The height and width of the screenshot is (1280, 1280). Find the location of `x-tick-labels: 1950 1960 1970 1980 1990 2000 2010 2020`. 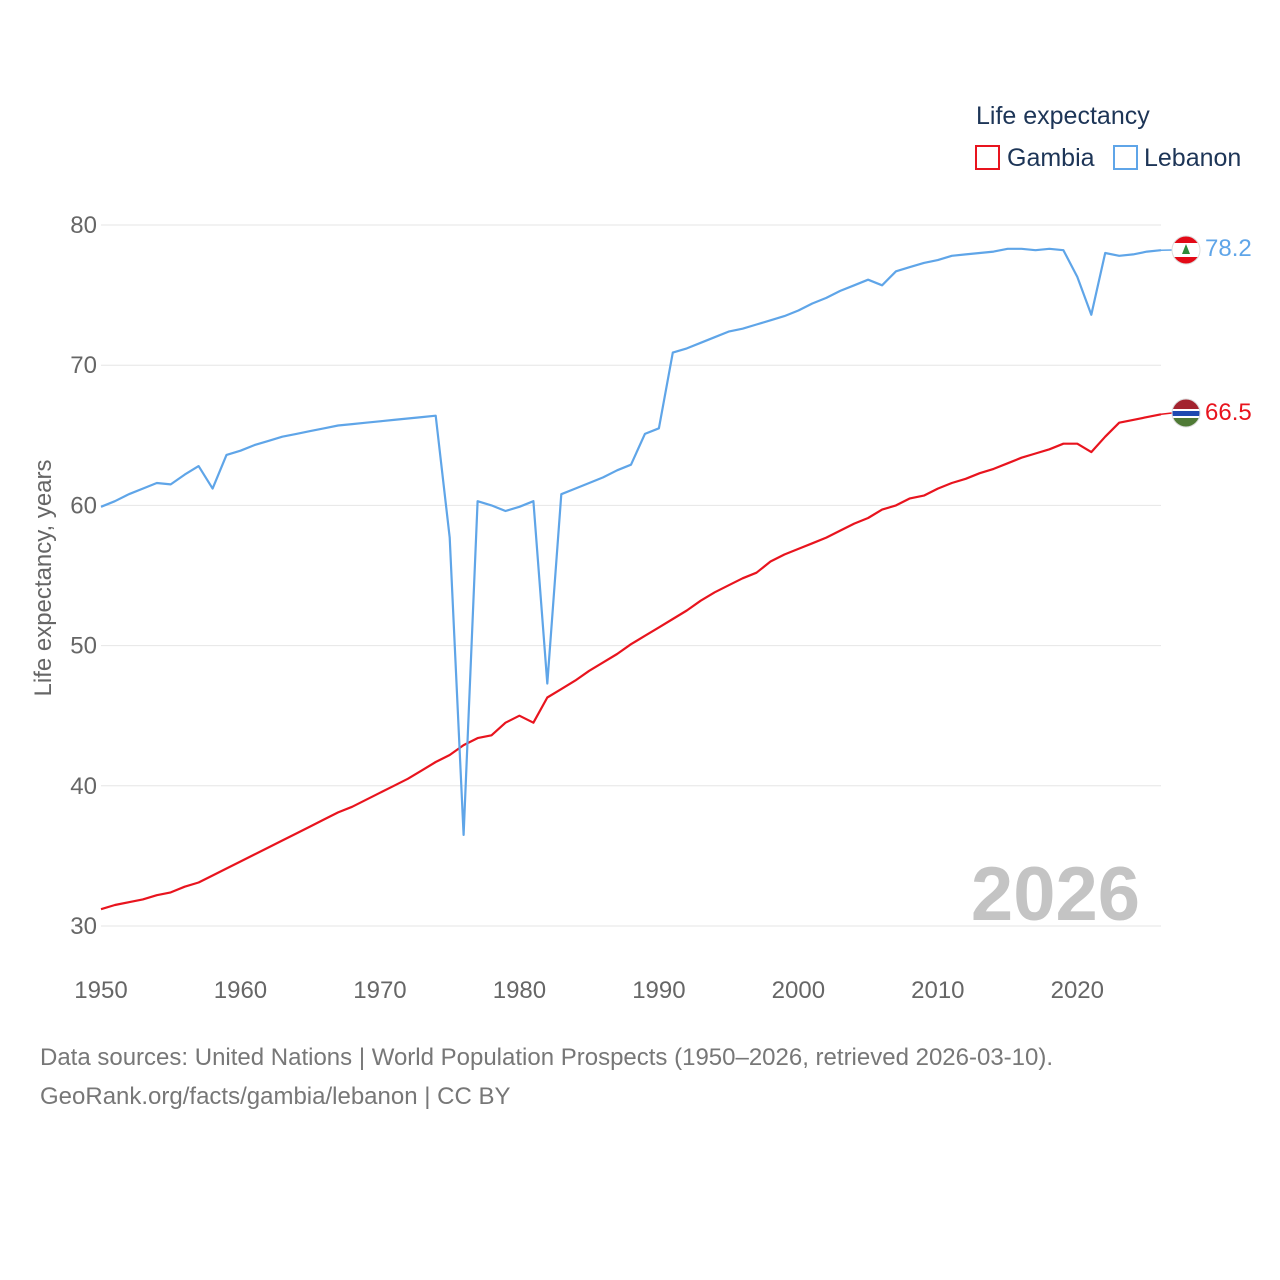

x-tick-labels: 1950 1960 1970 1980 1990 2000 2010 2020 is located at coordinates (589, 990).